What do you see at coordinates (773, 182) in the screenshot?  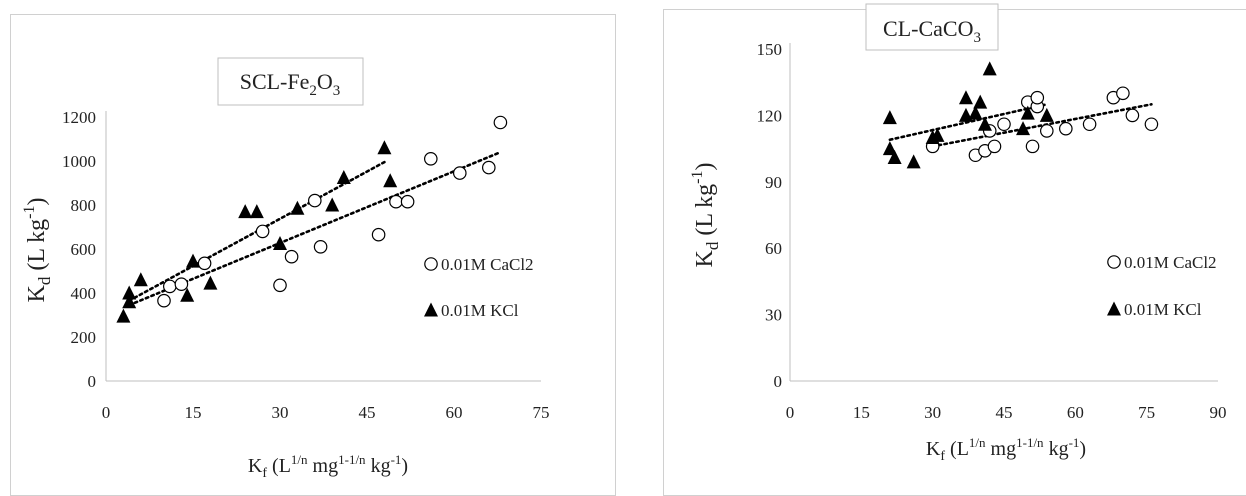 I see `y-tick-label: 90` at bounding box center [773, 182].